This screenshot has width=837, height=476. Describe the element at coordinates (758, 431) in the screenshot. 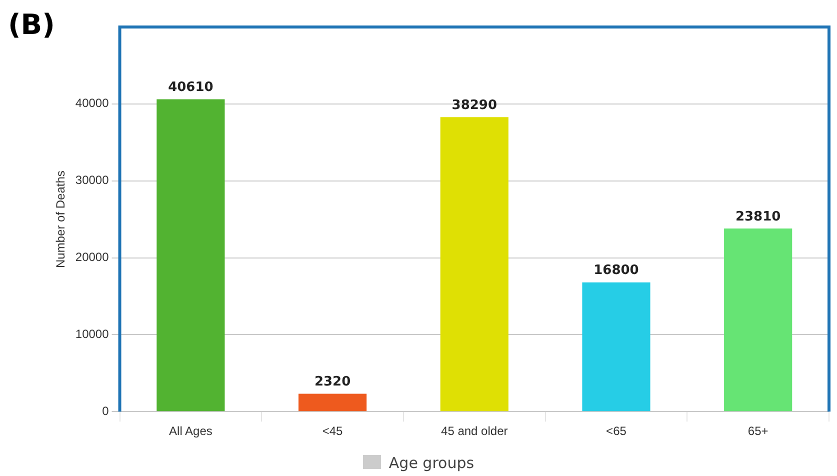

I see `x-tick-label: 65+` at that location.